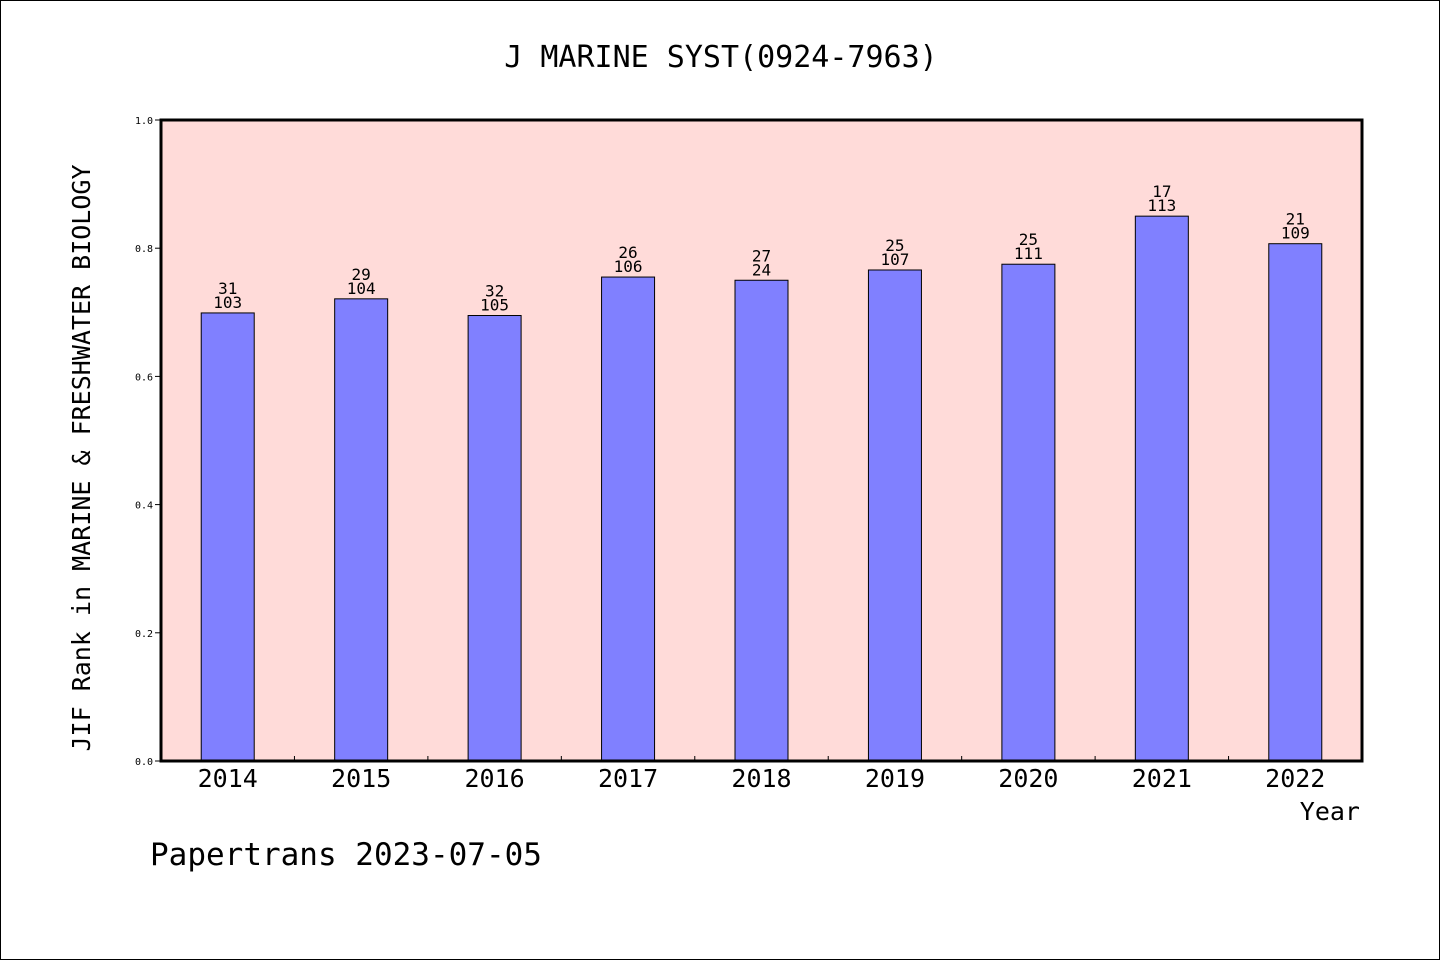  I want to click on y-tick-label: 0.8, so click(144, 249).